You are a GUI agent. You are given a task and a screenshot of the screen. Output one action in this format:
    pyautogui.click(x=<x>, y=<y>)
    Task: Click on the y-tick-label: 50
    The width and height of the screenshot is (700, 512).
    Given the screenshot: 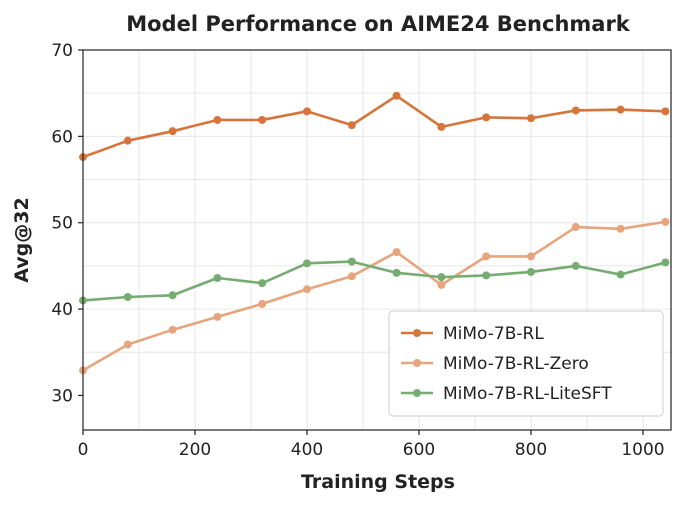 What is the action you would take?
    pyautogui.click(x=62, y=224)
    